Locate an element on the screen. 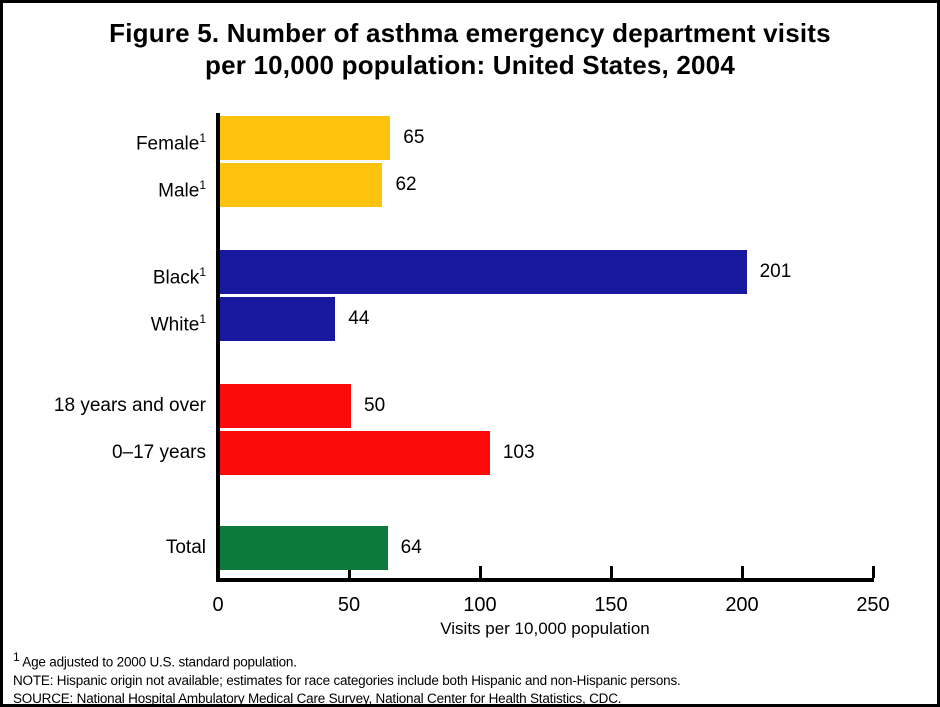  category-label-text: 18 years and over is located at coordinates (129, 405).